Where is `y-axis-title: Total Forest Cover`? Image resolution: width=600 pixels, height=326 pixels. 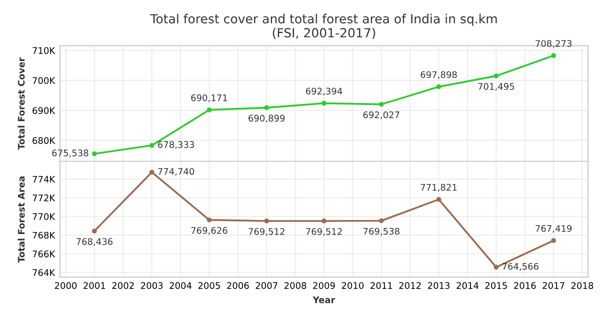
y-axis-title: Total Forest Cover is located at coordinates (21, 103).